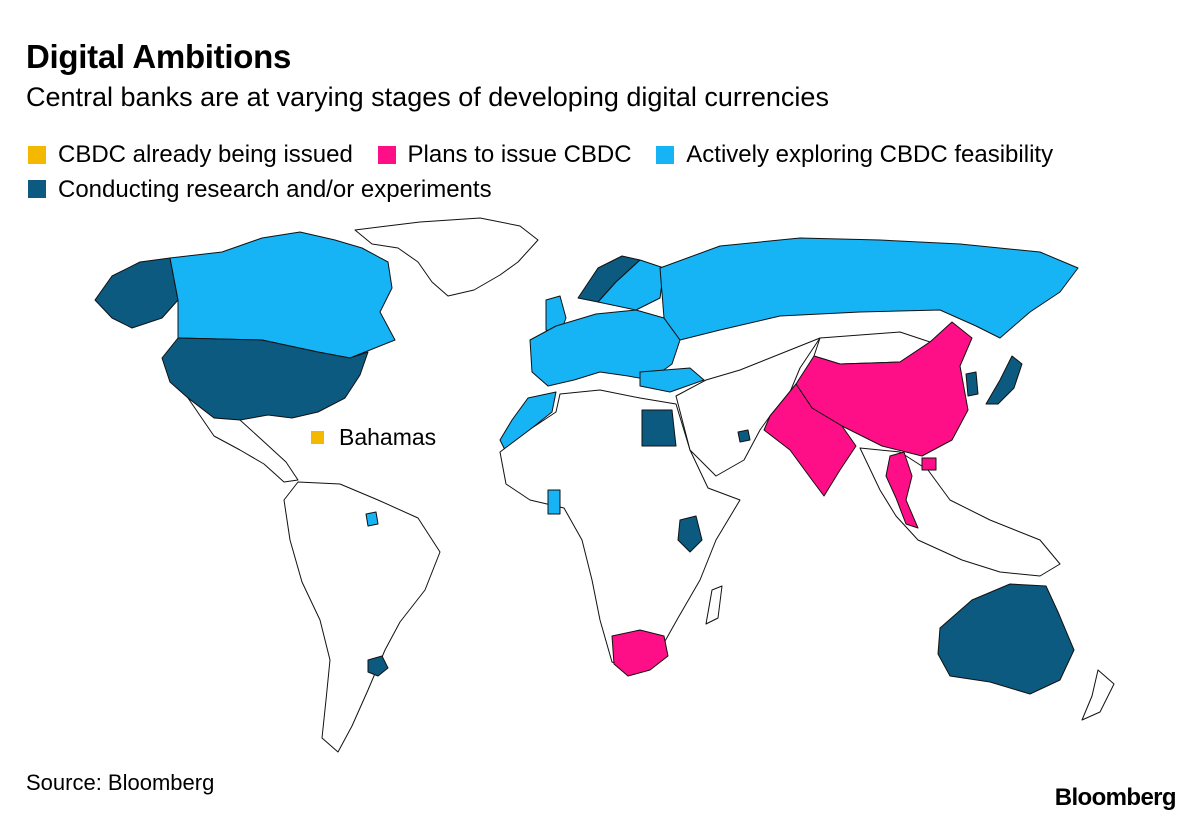 Image resolution: width=1200 pixels, height=820 pixels. What do you see at coordinates (620, 530) in the screenshot?
I see `region-africa` at bounding box center [620, 530].